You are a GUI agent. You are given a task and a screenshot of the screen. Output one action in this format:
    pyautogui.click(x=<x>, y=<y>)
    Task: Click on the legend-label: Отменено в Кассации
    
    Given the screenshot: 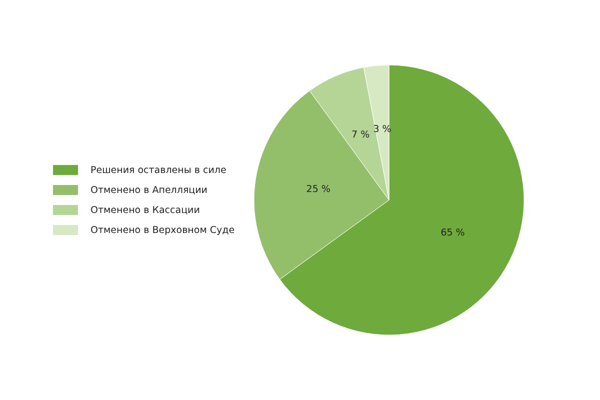 What is the action you would take?
    pyautogui.click(x=145, y=210)
    